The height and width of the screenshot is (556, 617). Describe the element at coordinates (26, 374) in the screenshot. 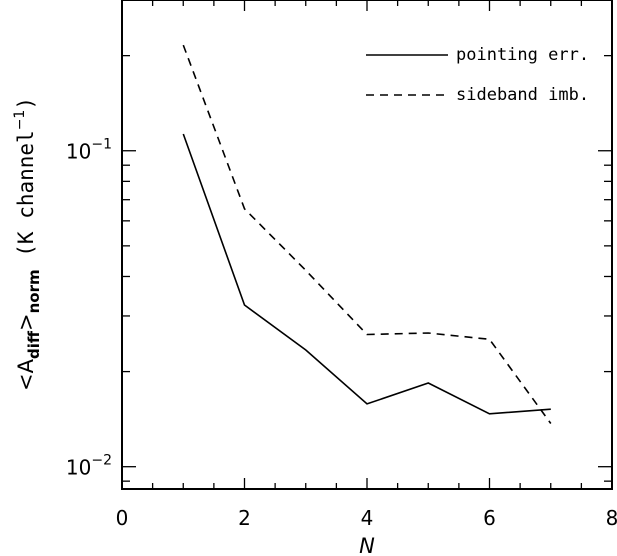

I see `y-axis-title-prefix: <A` at that location.